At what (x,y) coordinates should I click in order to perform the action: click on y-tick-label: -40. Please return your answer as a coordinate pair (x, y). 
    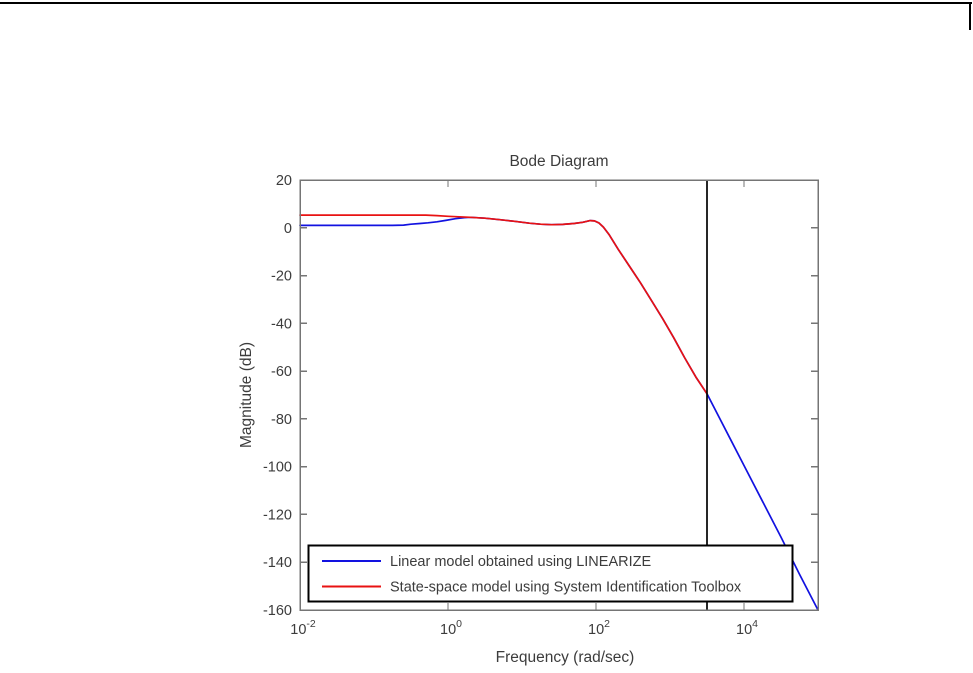
    Looking at the image, I should click on (281, 324).